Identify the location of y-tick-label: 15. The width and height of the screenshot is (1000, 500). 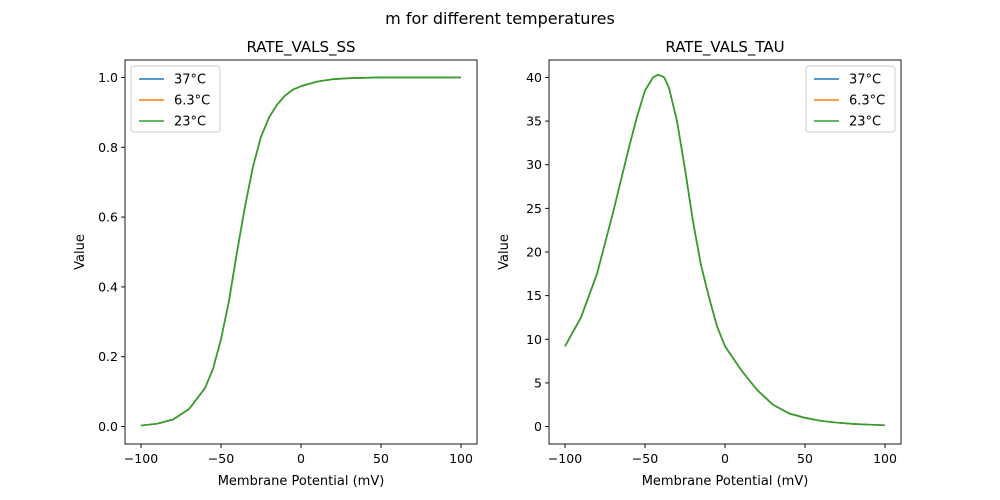
(534, 295).